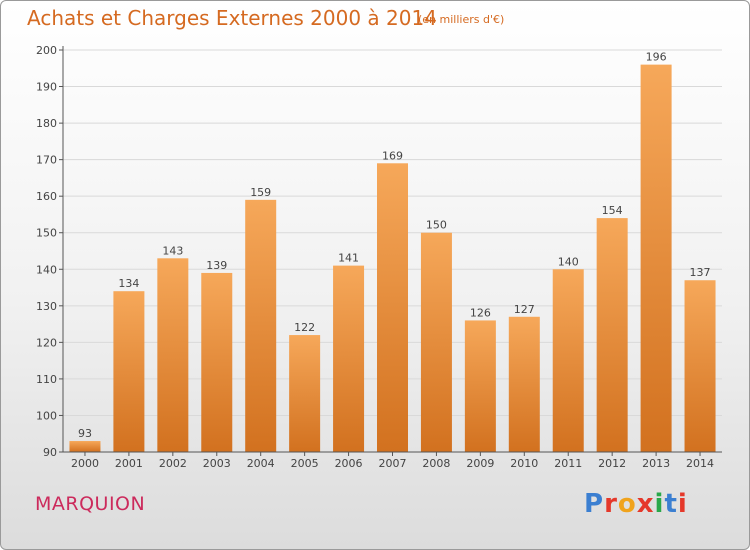 Image resolution: width=750 pixels, height=550 pixels. What do you see at coordinates (46, 87) in the screenshot?
I see `y-tick-label: 190` at bounding box center [46, 87].